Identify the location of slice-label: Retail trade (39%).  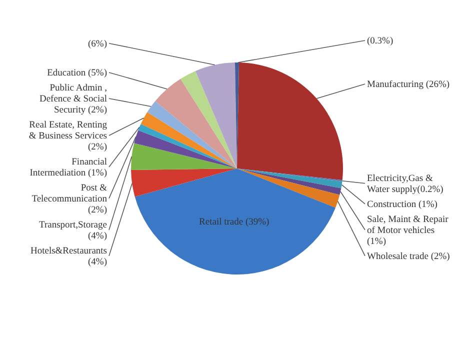
(234, 222).